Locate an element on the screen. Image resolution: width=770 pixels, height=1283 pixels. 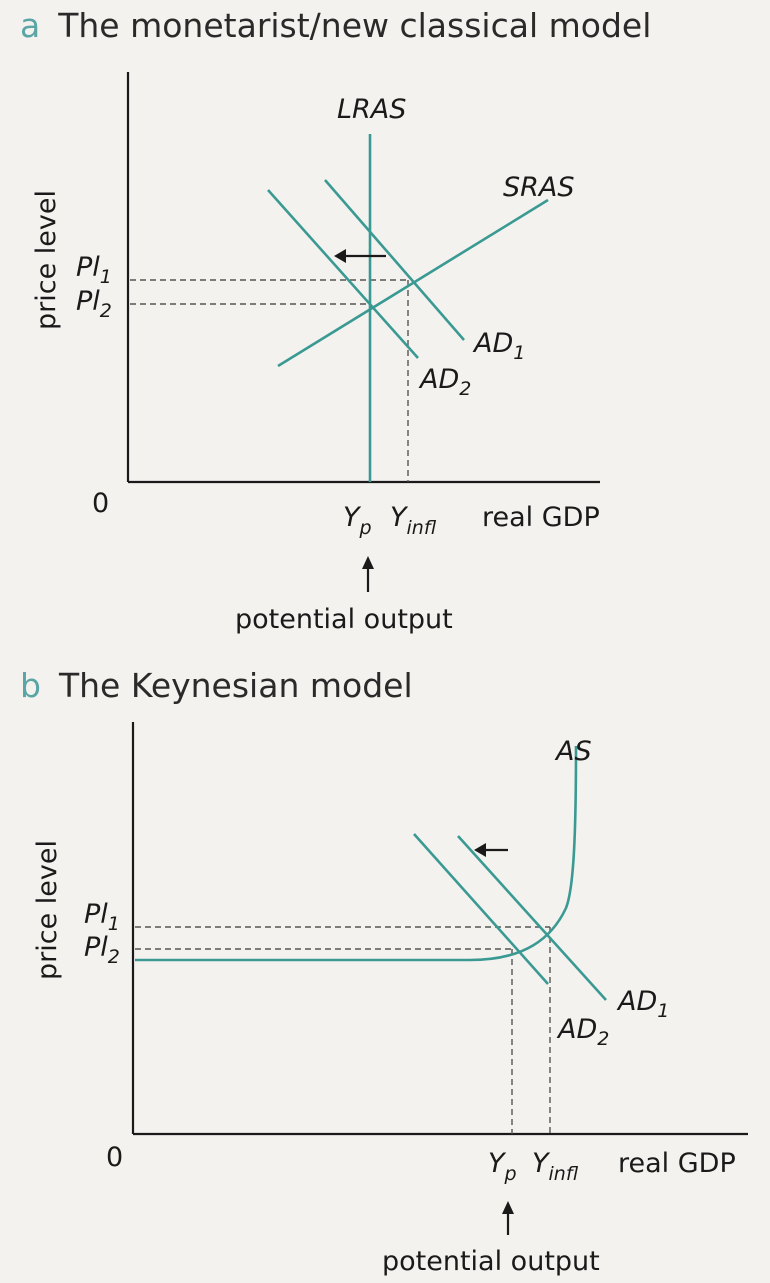
lras-label: LRAS is located at coordinates (371, 109).